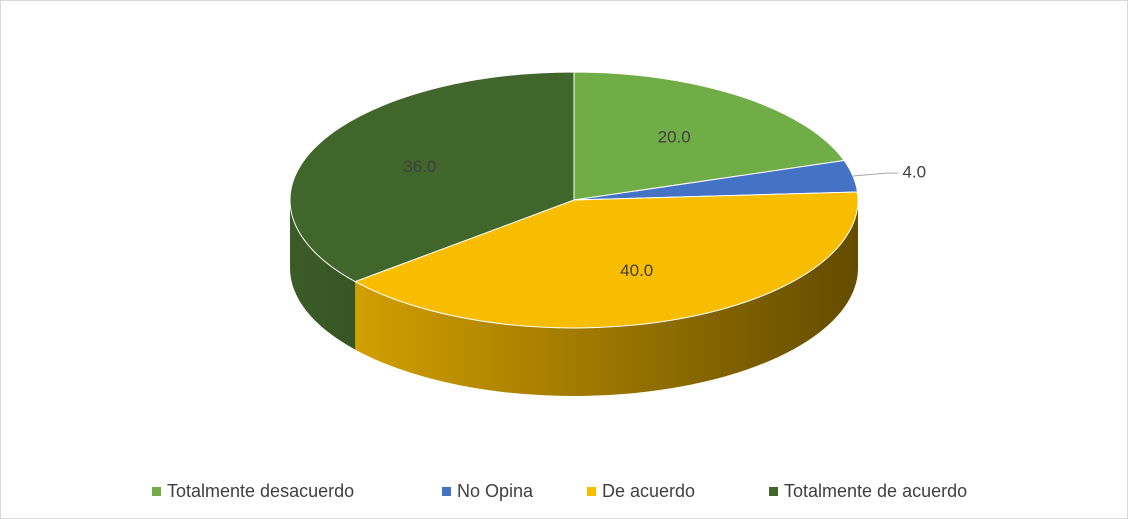 The width and height of the screenshot is (1128, 519). What do you see at coordinates (260, 491) in the screenshot?
I see `legend-label: Totalmente desacuerdo` at bounding box center [260, 491].